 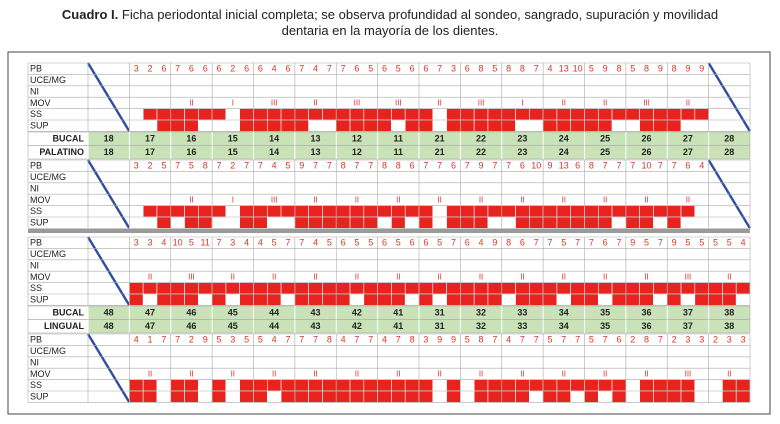 I want to click on tooth-number: 27, so click(x=688, y=152).